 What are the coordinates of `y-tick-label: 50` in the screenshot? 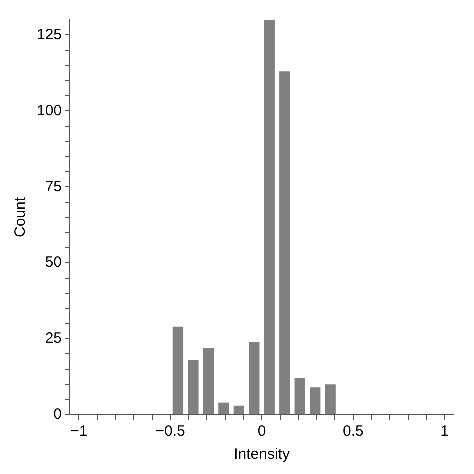 It's located at (53, 263).